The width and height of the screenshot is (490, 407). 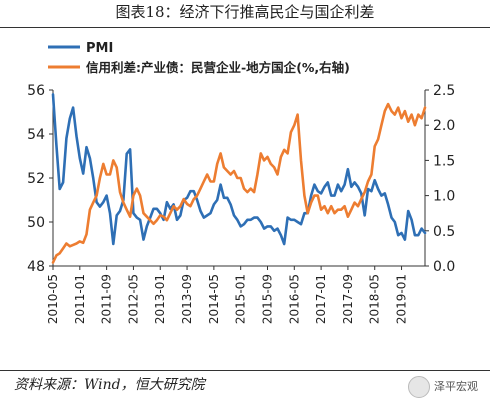 I want to click on right-tick-label: 0.0, so click(x=444, y=267).